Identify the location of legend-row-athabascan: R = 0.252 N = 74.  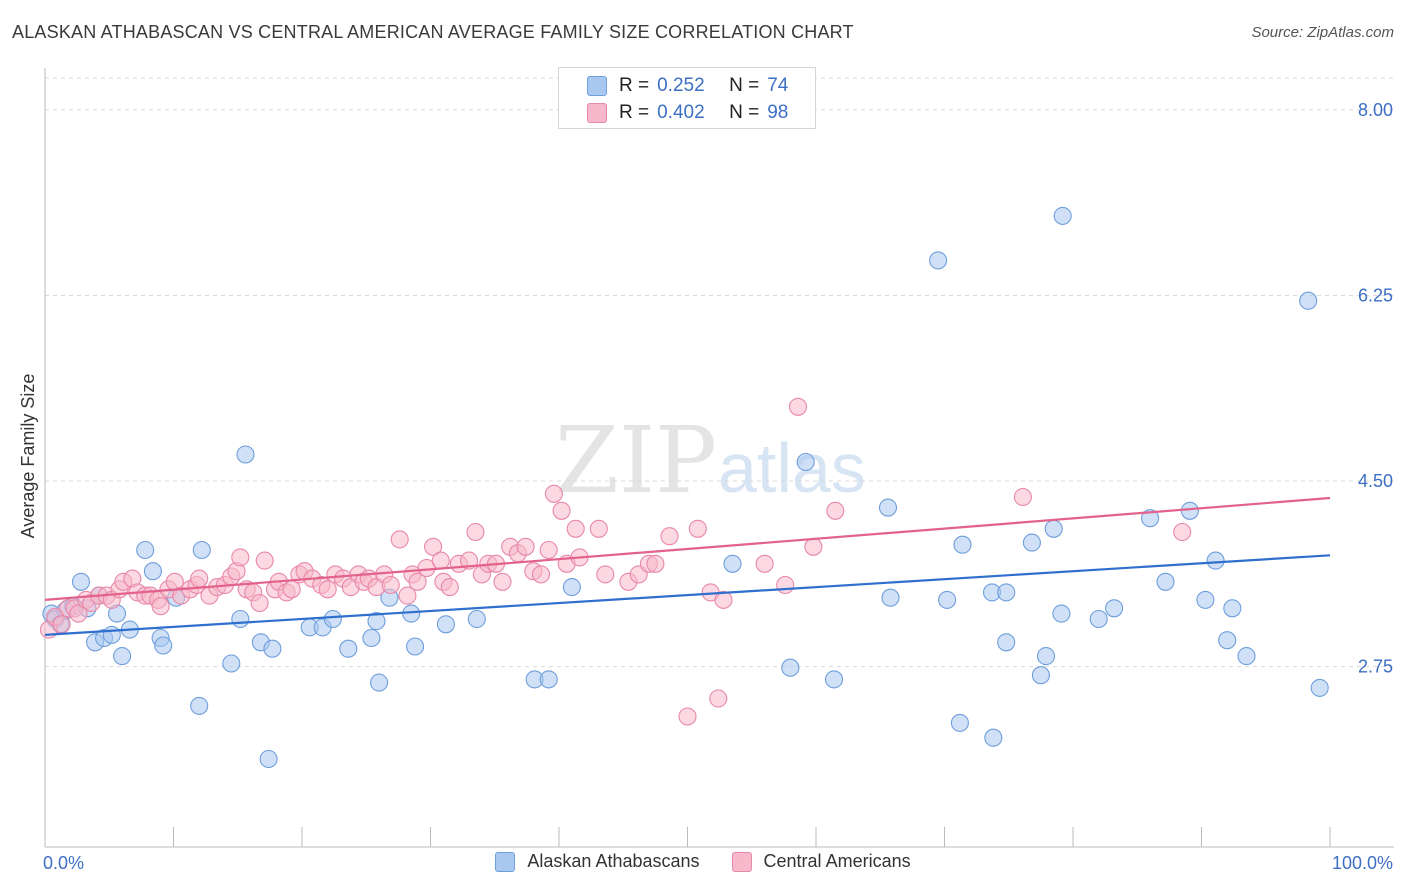
(687, 86).